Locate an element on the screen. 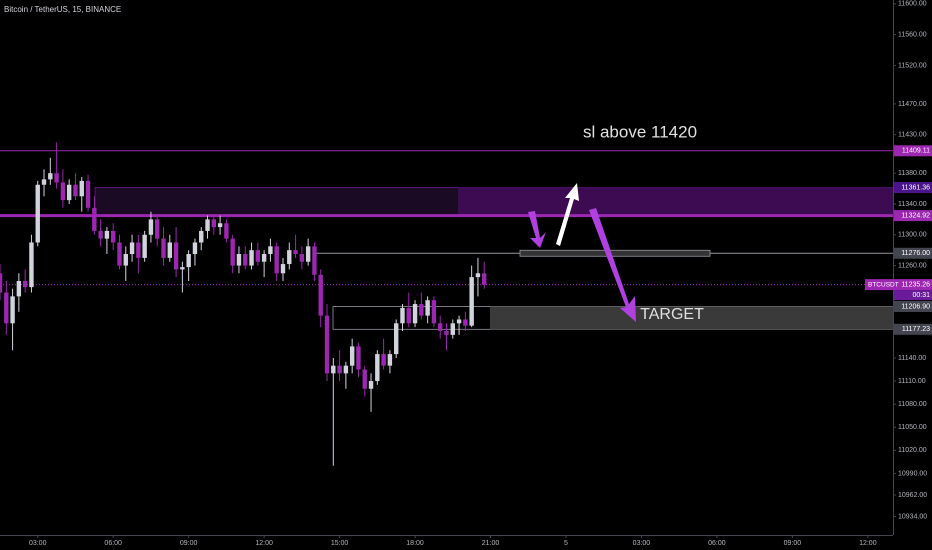 This screenshot has height=550, width=932. target-zone-highlight is located at coordinates (691, 318).